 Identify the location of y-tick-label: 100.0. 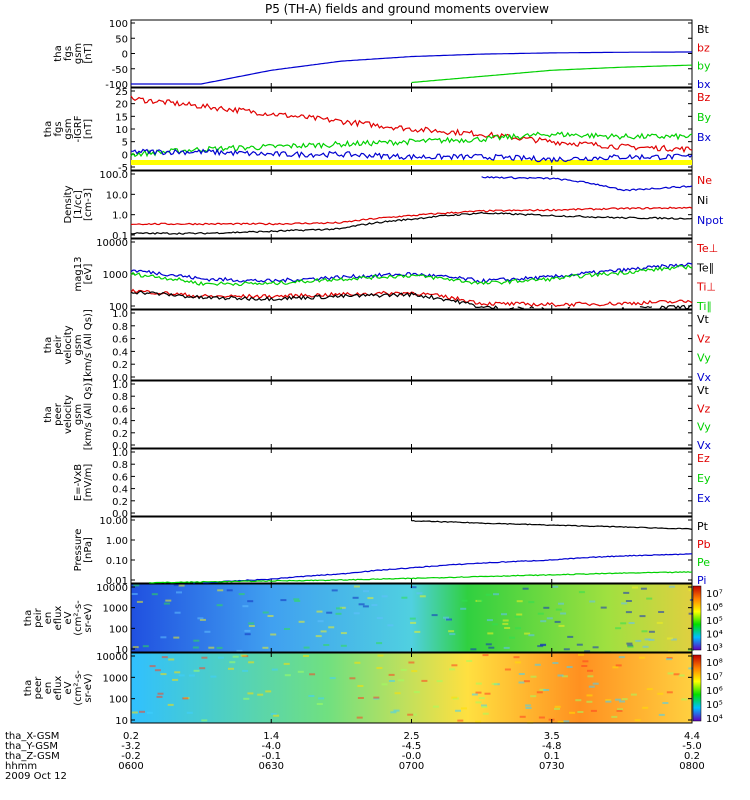
(113, 175).